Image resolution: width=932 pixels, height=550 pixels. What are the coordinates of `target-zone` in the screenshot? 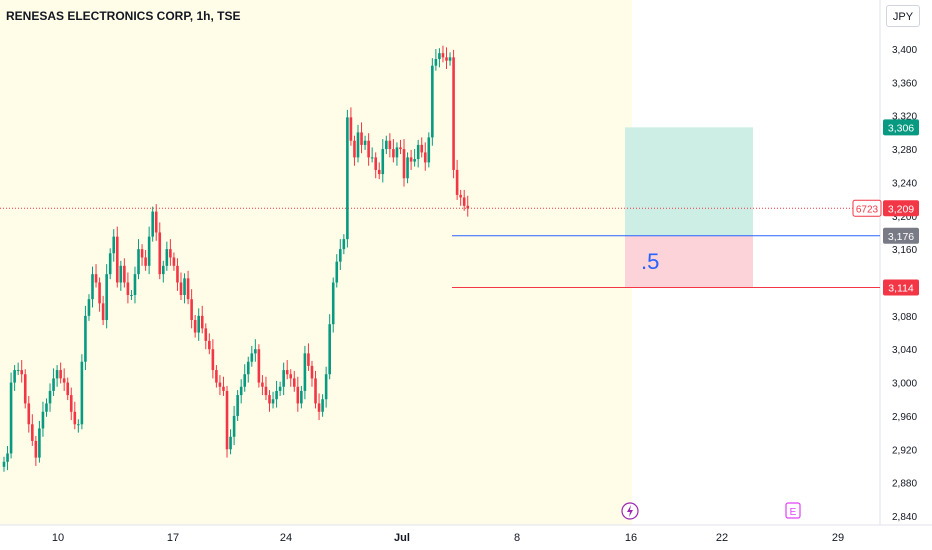 It's located at (689, 181).